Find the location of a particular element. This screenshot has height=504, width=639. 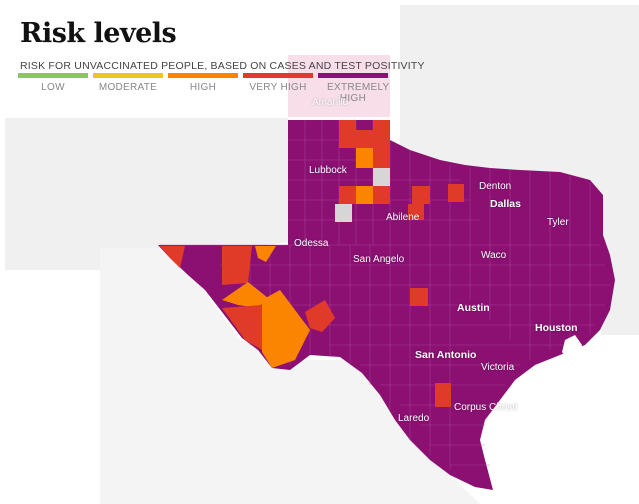

city-label-denton: Denton is located at coordinates (495, 186).